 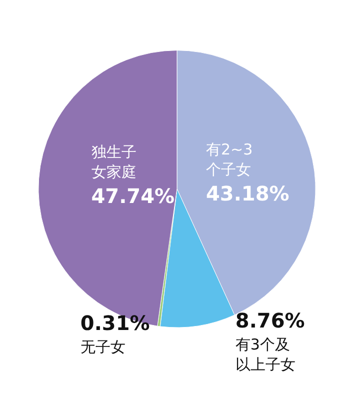 What do you see at coordinates (113, 161) in the screenshot?
I see `slice-label: 独生子女家庭` at bounding box center [113, 161].